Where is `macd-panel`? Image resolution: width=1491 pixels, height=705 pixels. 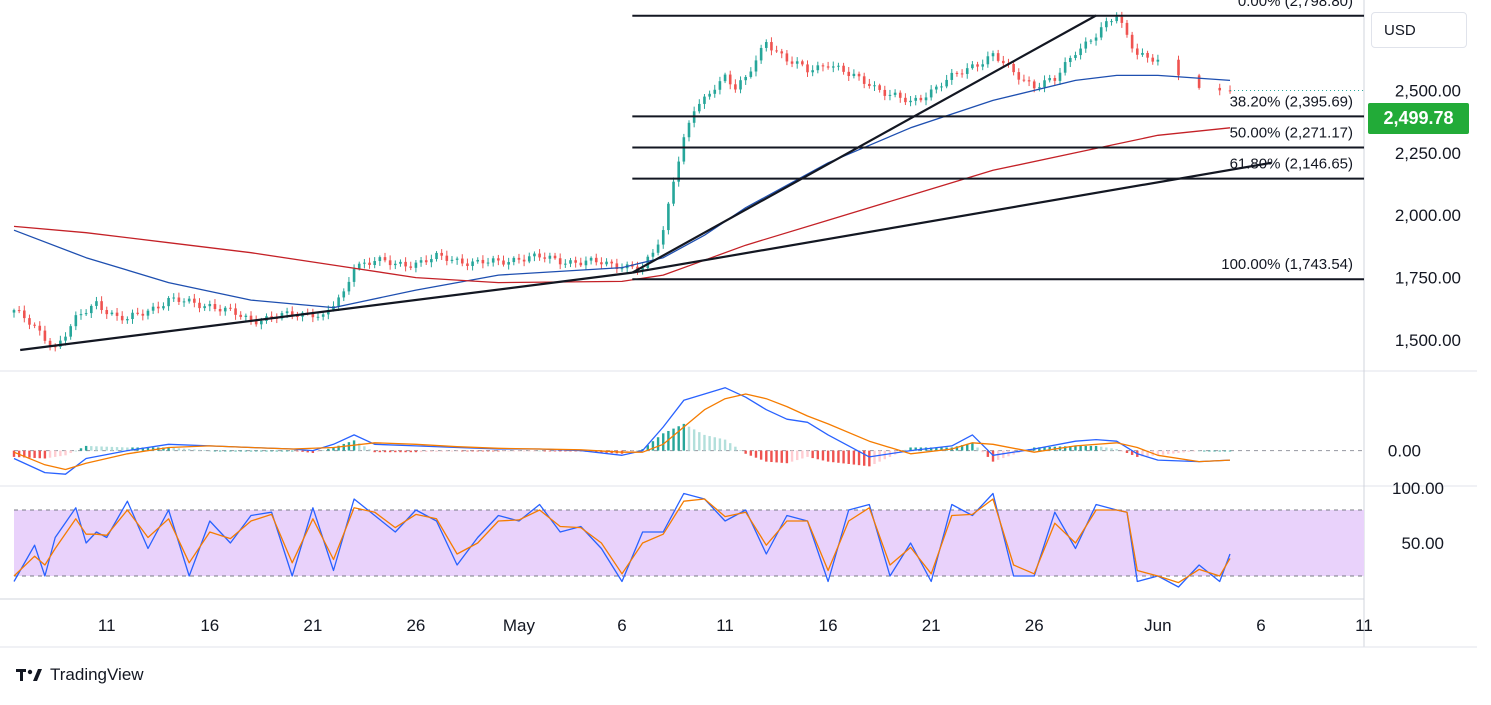
macd-panel is located at coordinates (688, 431).